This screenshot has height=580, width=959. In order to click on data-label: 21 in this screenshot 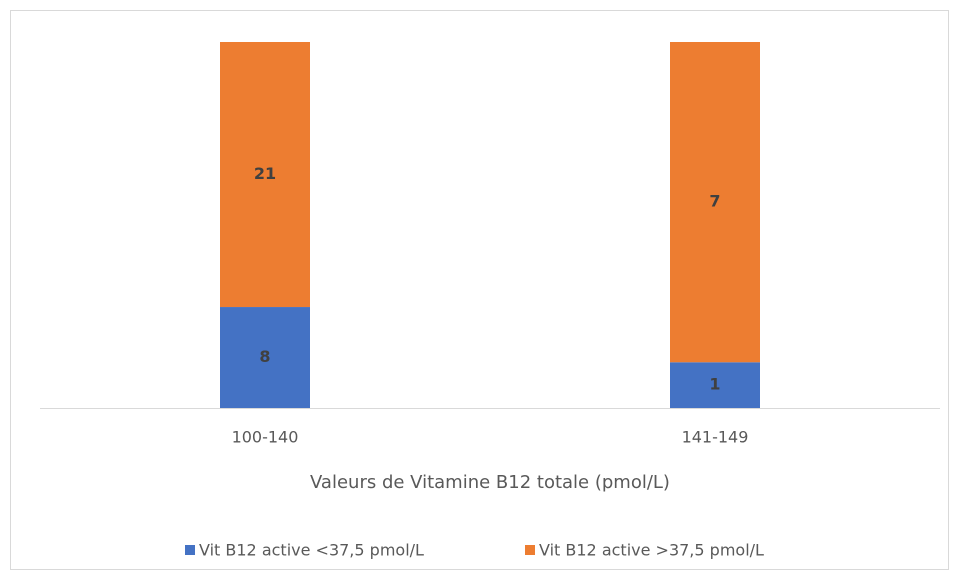, I will do `click(265, 173)`.